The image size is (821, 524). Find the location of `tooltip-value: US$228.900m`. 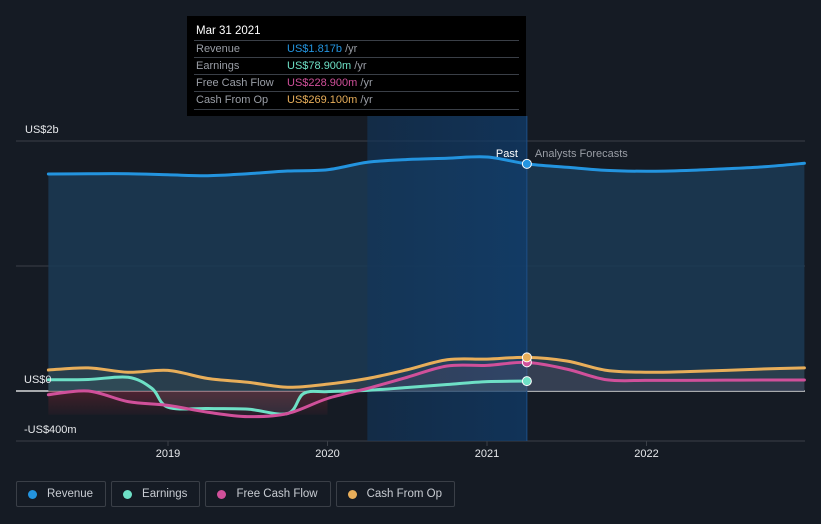

tooltip-value: US$228.900m is located at coordinates (322, 83).